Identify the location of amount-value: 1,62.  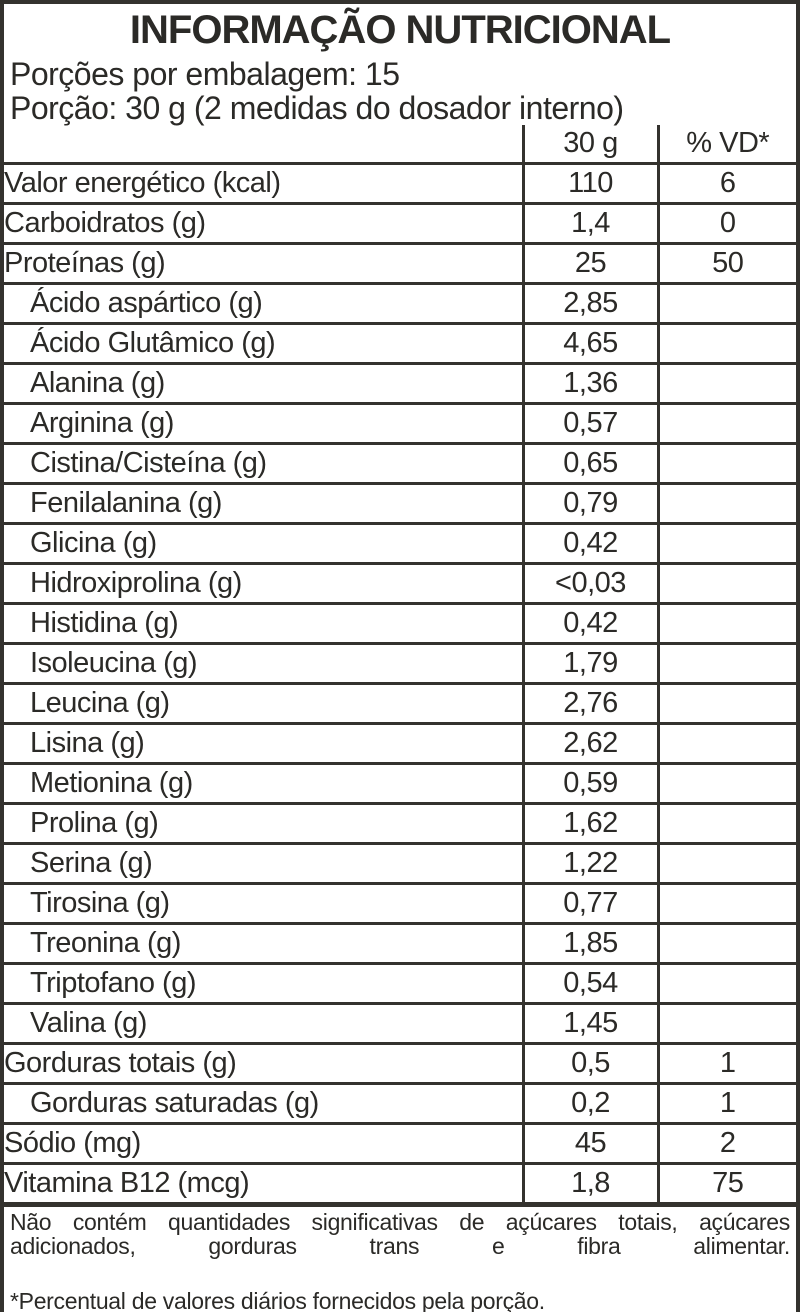
(589, 823).